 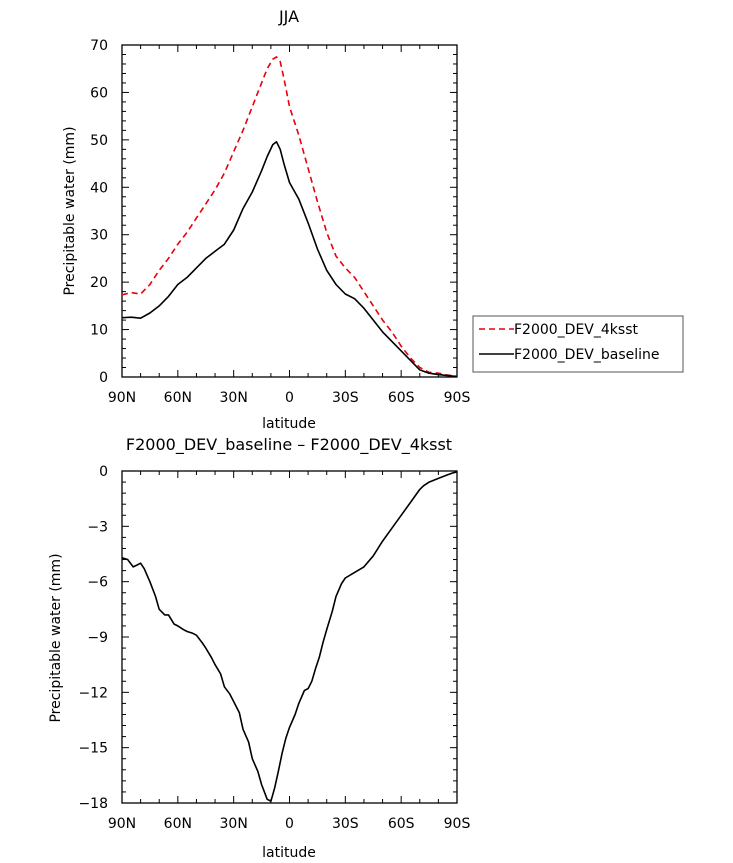 What do you see at coordinates (99, 283) in the screenshot?
I see `top-y-tick-label: 20` at bounding box center [99, 283].